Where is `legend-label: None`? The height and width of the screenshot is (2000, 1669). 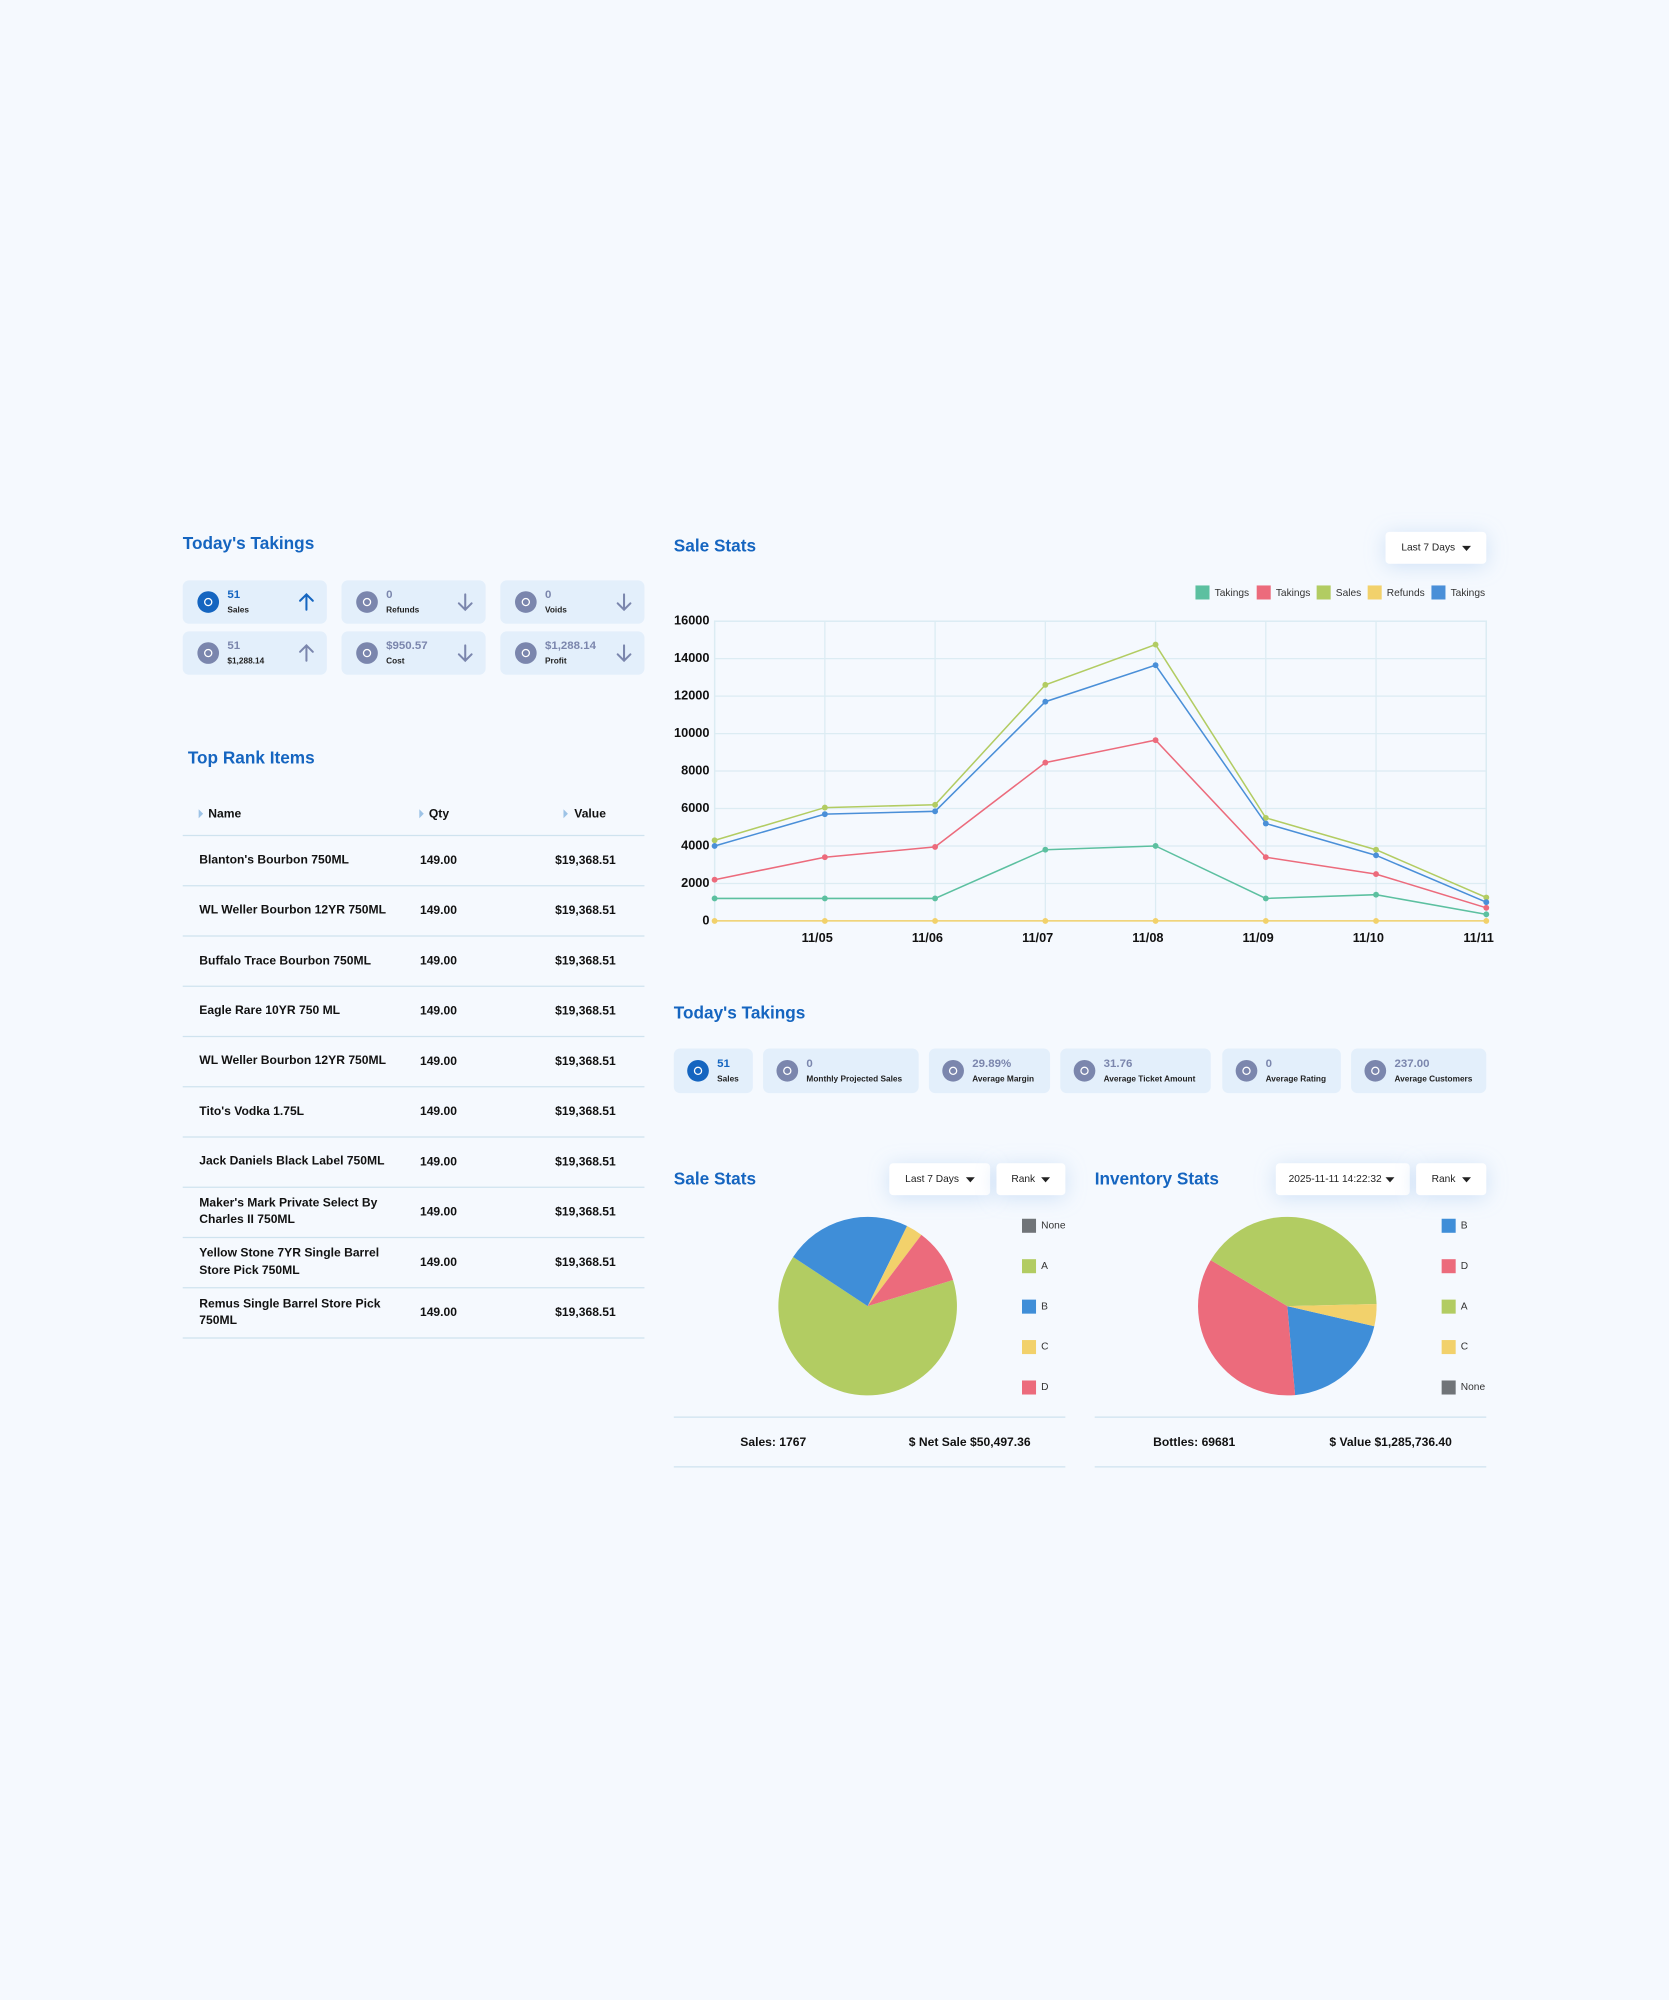
legend-label: None is located at coordinates (1473, 1387).